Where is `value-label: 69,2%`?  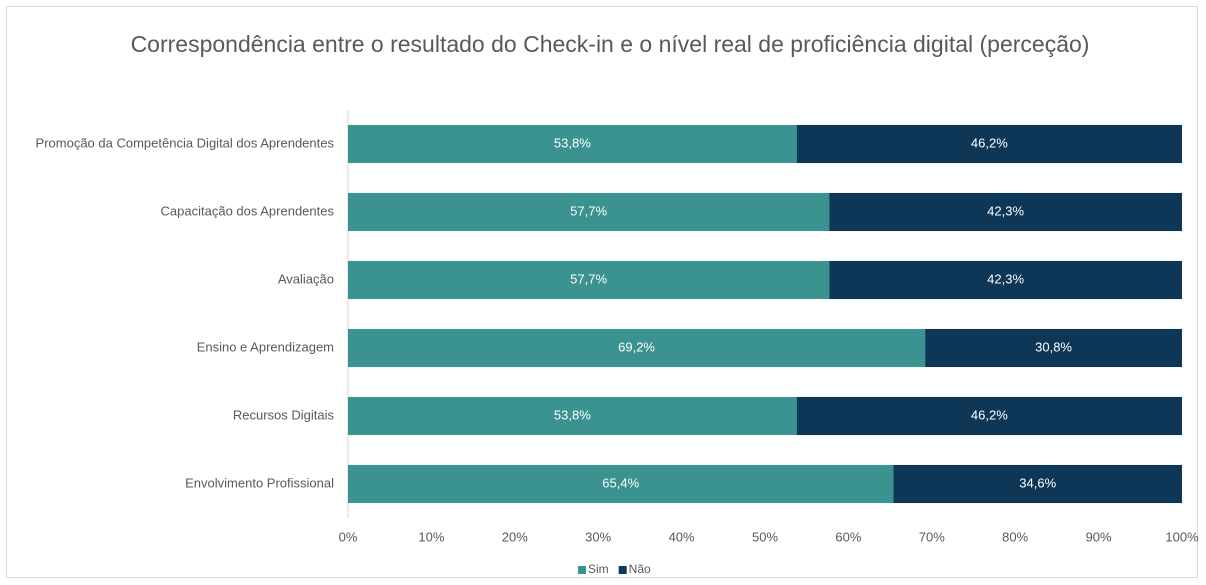 value-label: 69,2% is located at coordinates (636, 346).